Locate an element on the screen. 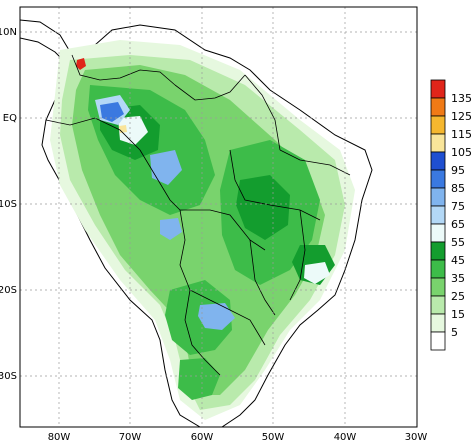  lon-label: 70W is located at coordinates (130, 437).